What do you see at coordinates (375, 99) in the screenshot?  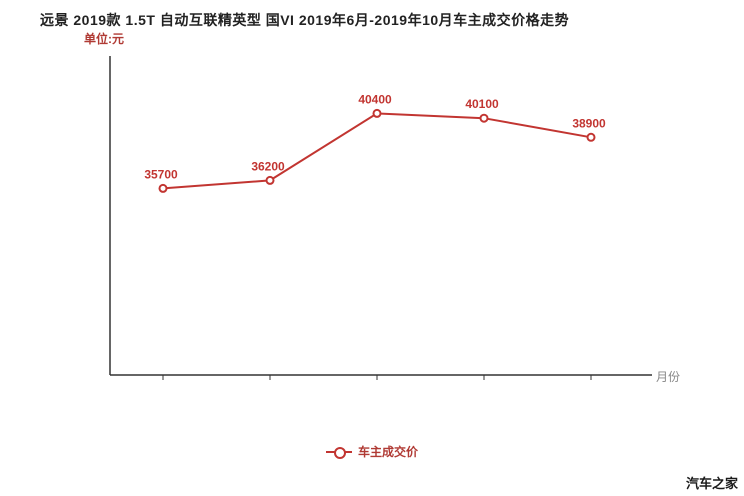 I see `data-point-label: 40400` at bounding box center [375, 99].